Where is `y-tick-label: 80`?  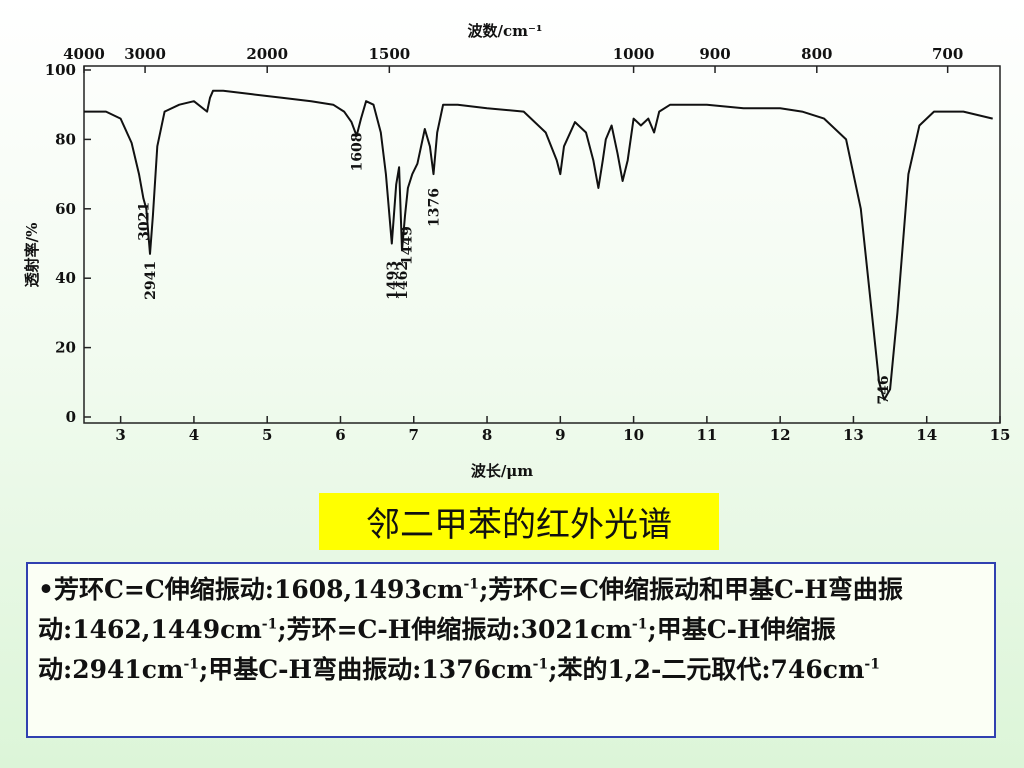
y-tick-label: 80 is located at coordinates (65, 139).